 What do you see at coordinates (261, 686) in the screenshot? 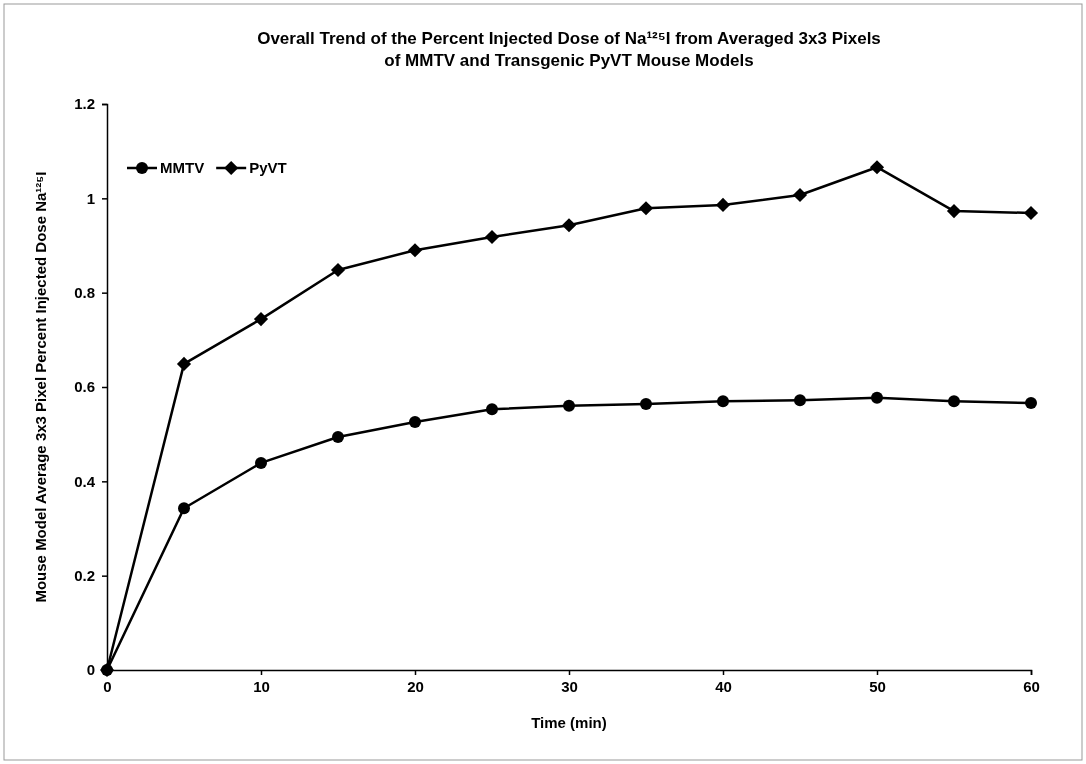
I see `x-tick-label: 10` at bounding box center [261, 686].